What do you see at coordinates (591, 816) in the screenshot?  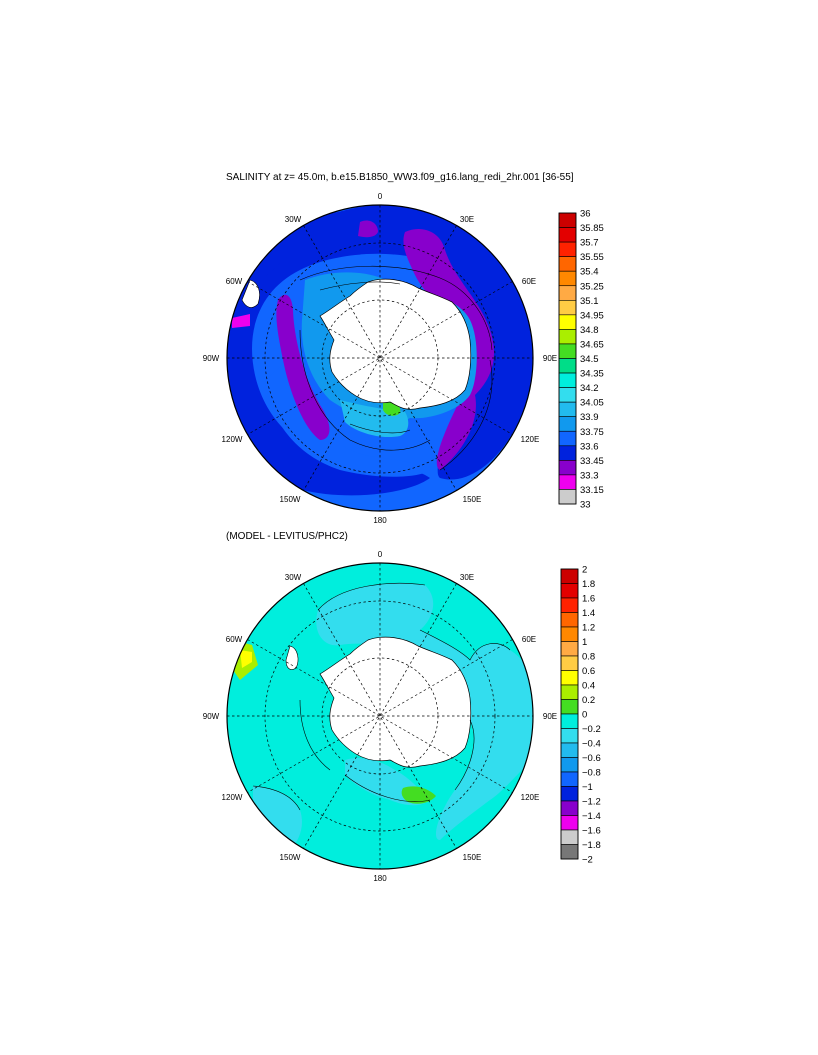 I see `anomaly-colorbar-label: −1.4` at bounding box center [591, 816].